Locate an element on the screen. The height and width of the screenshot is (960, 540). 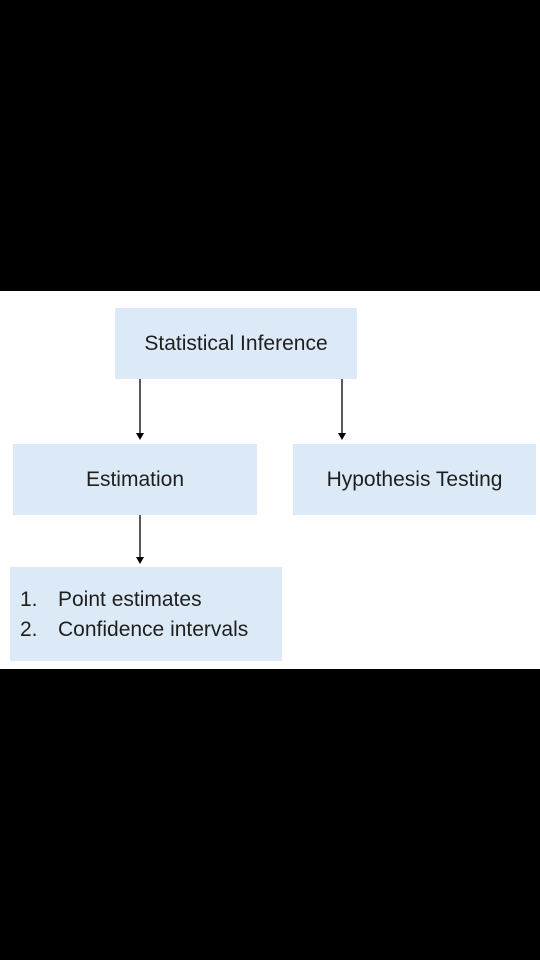
node-label: Hypothesis Testing is located at coordinates (414, 479).